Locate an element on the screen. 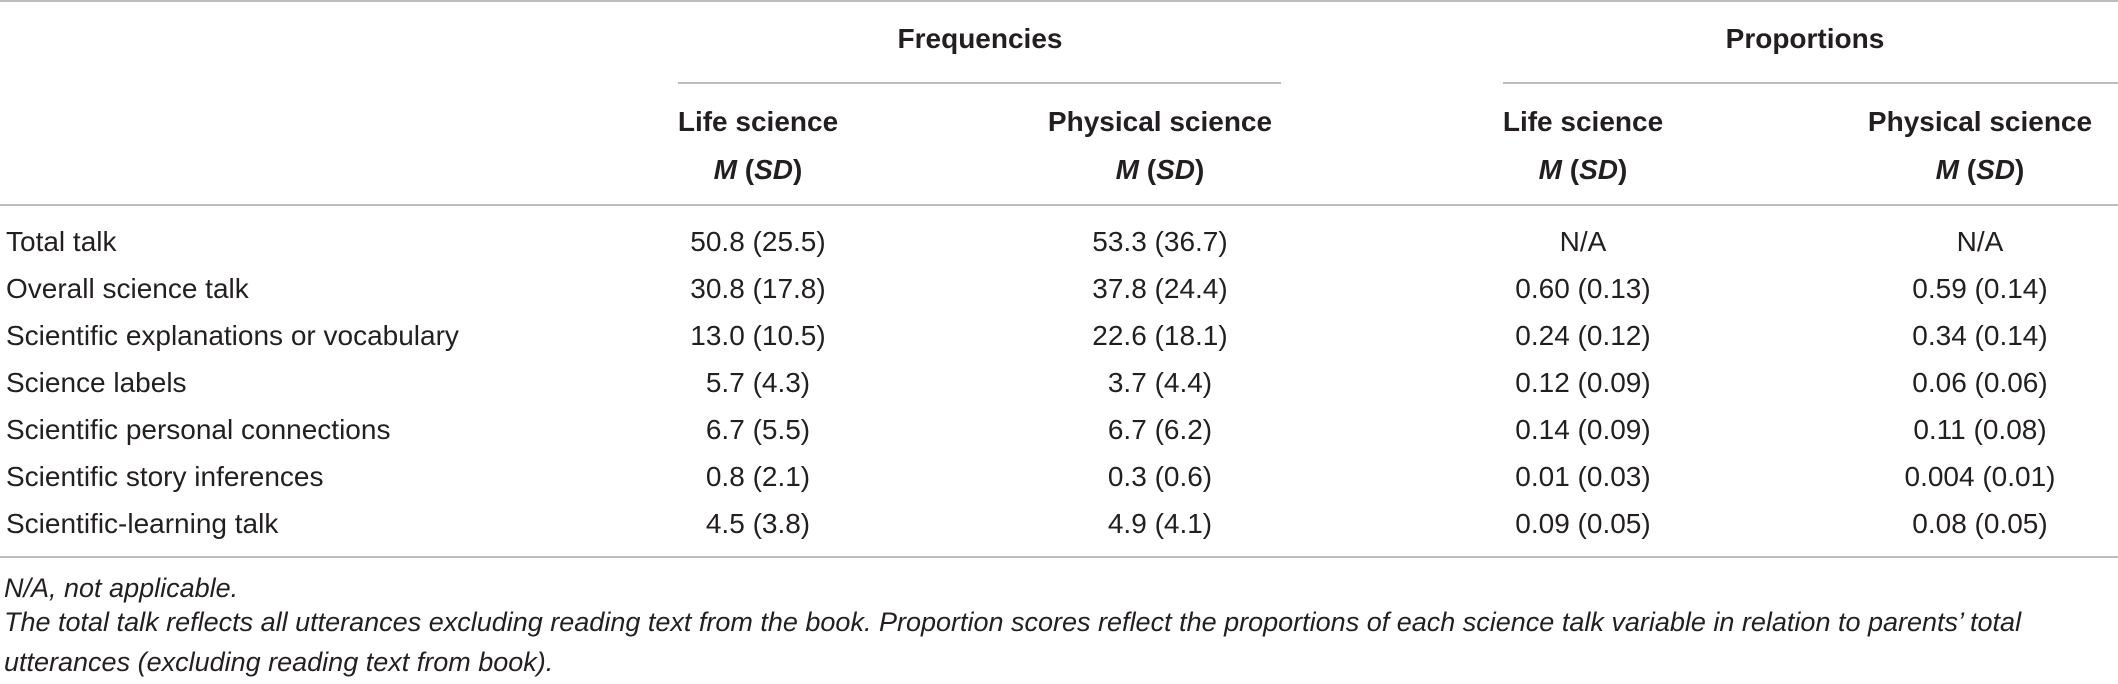 This screenshot has width=2118, height=684. frequencies-underline is located at coordinates (979, 83).